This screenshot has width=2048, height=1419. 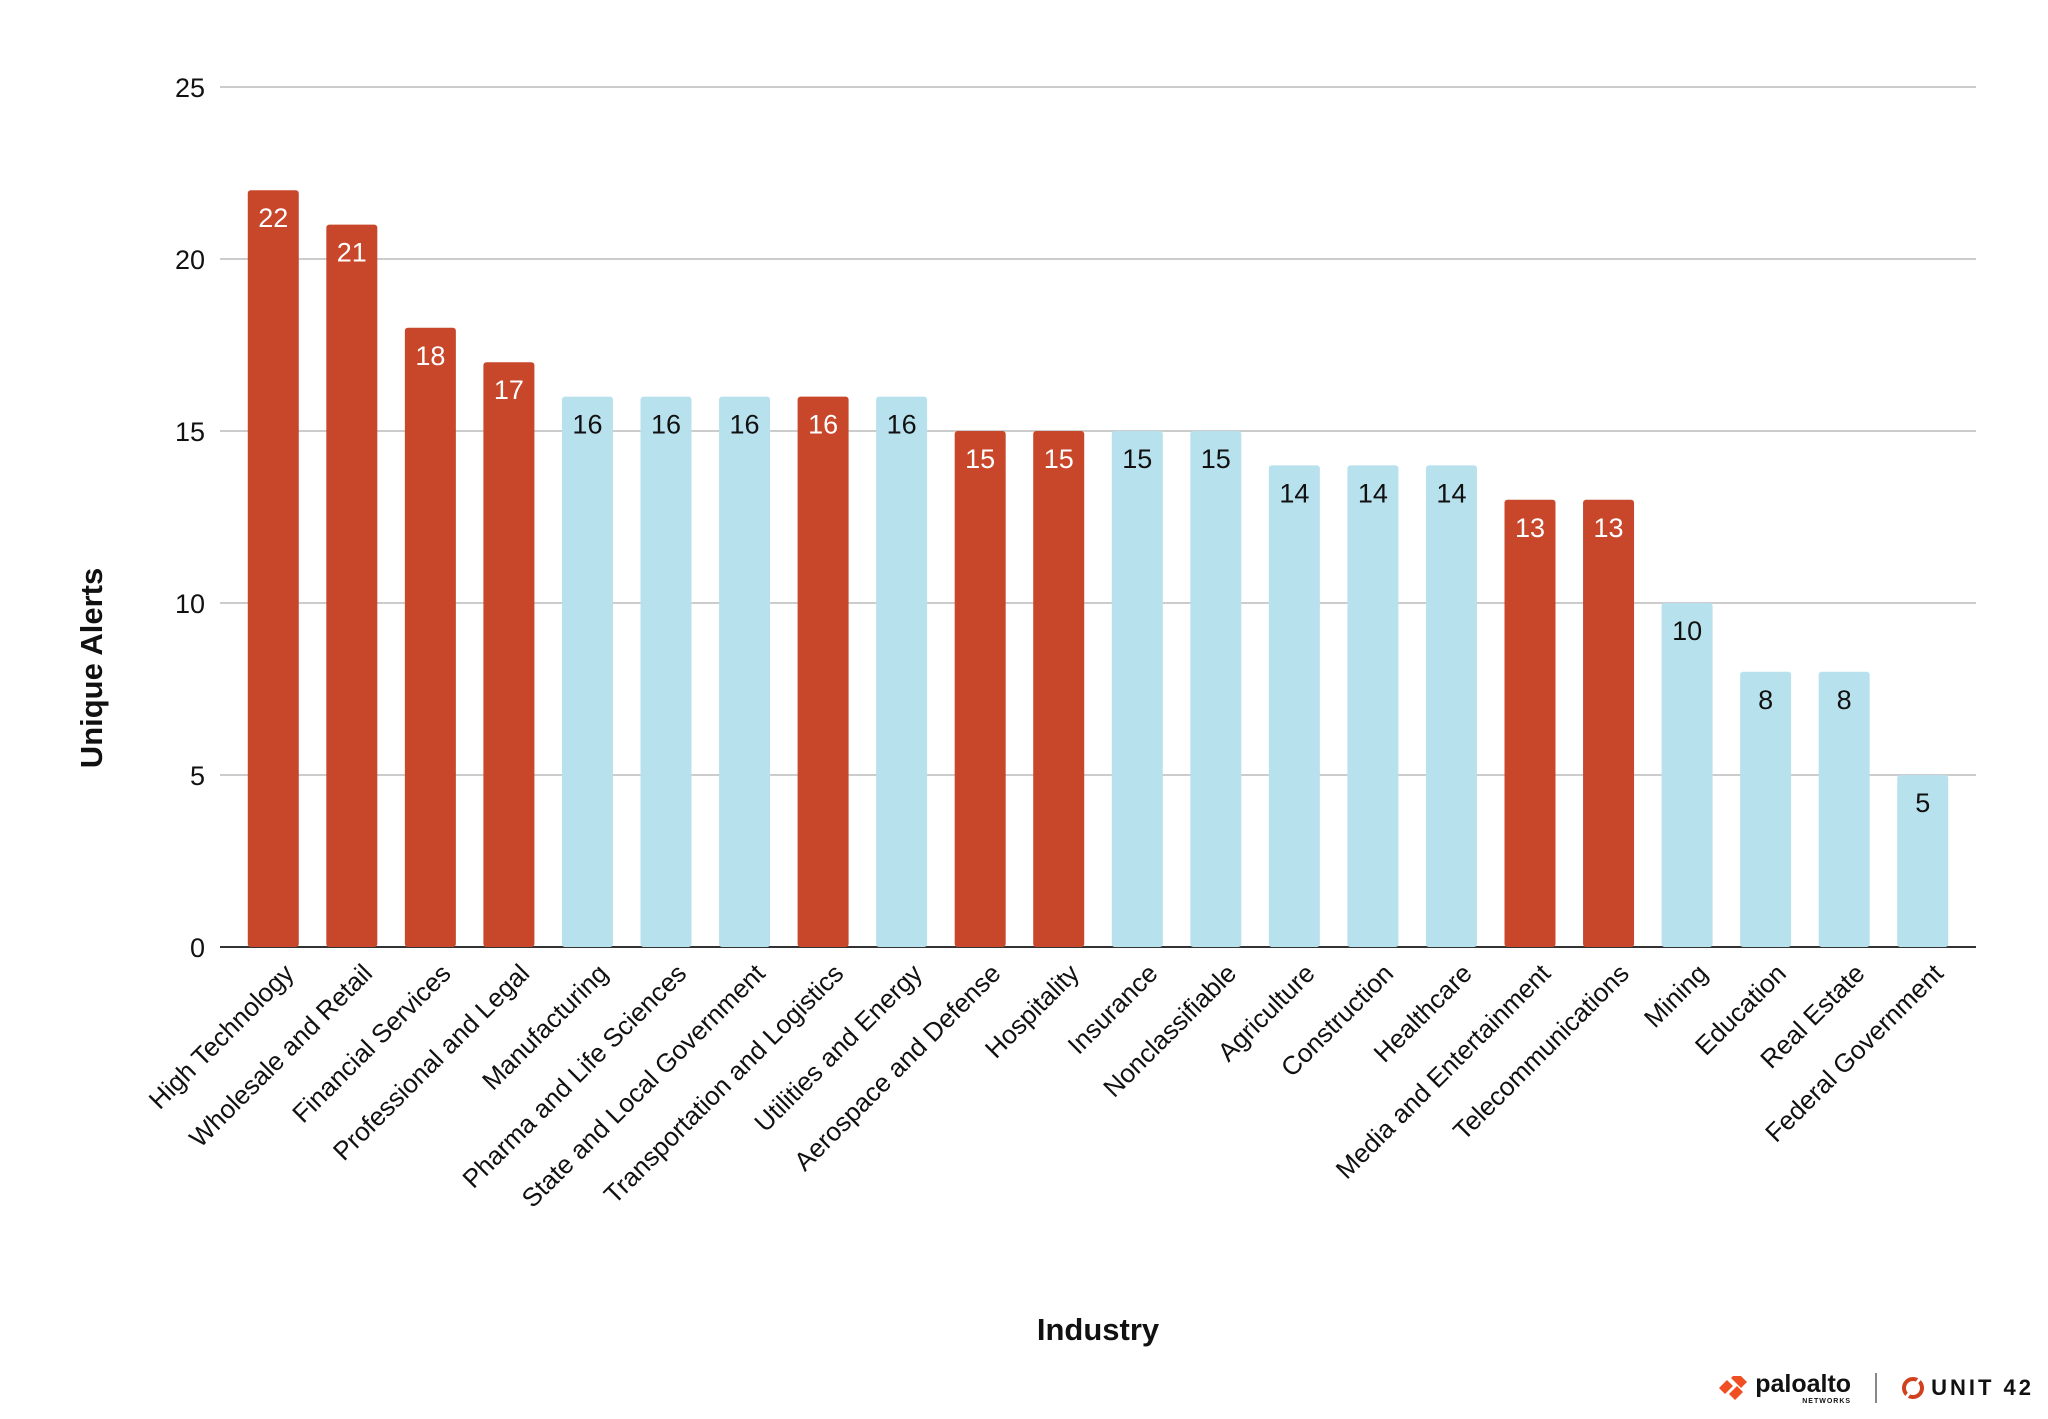 What do you see at coordinates (221, 1036) in the screenshot?
I see `x-tick-label: High Technology` at bounding box center [221, 1036].